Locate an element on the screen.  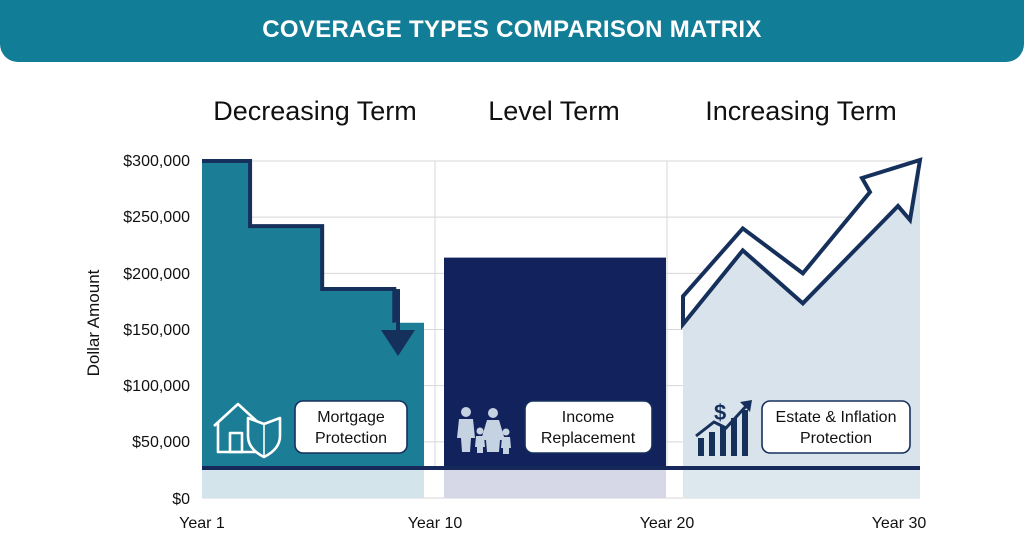
x-tick-label: Year 10 is located at coordinates (435, 523).